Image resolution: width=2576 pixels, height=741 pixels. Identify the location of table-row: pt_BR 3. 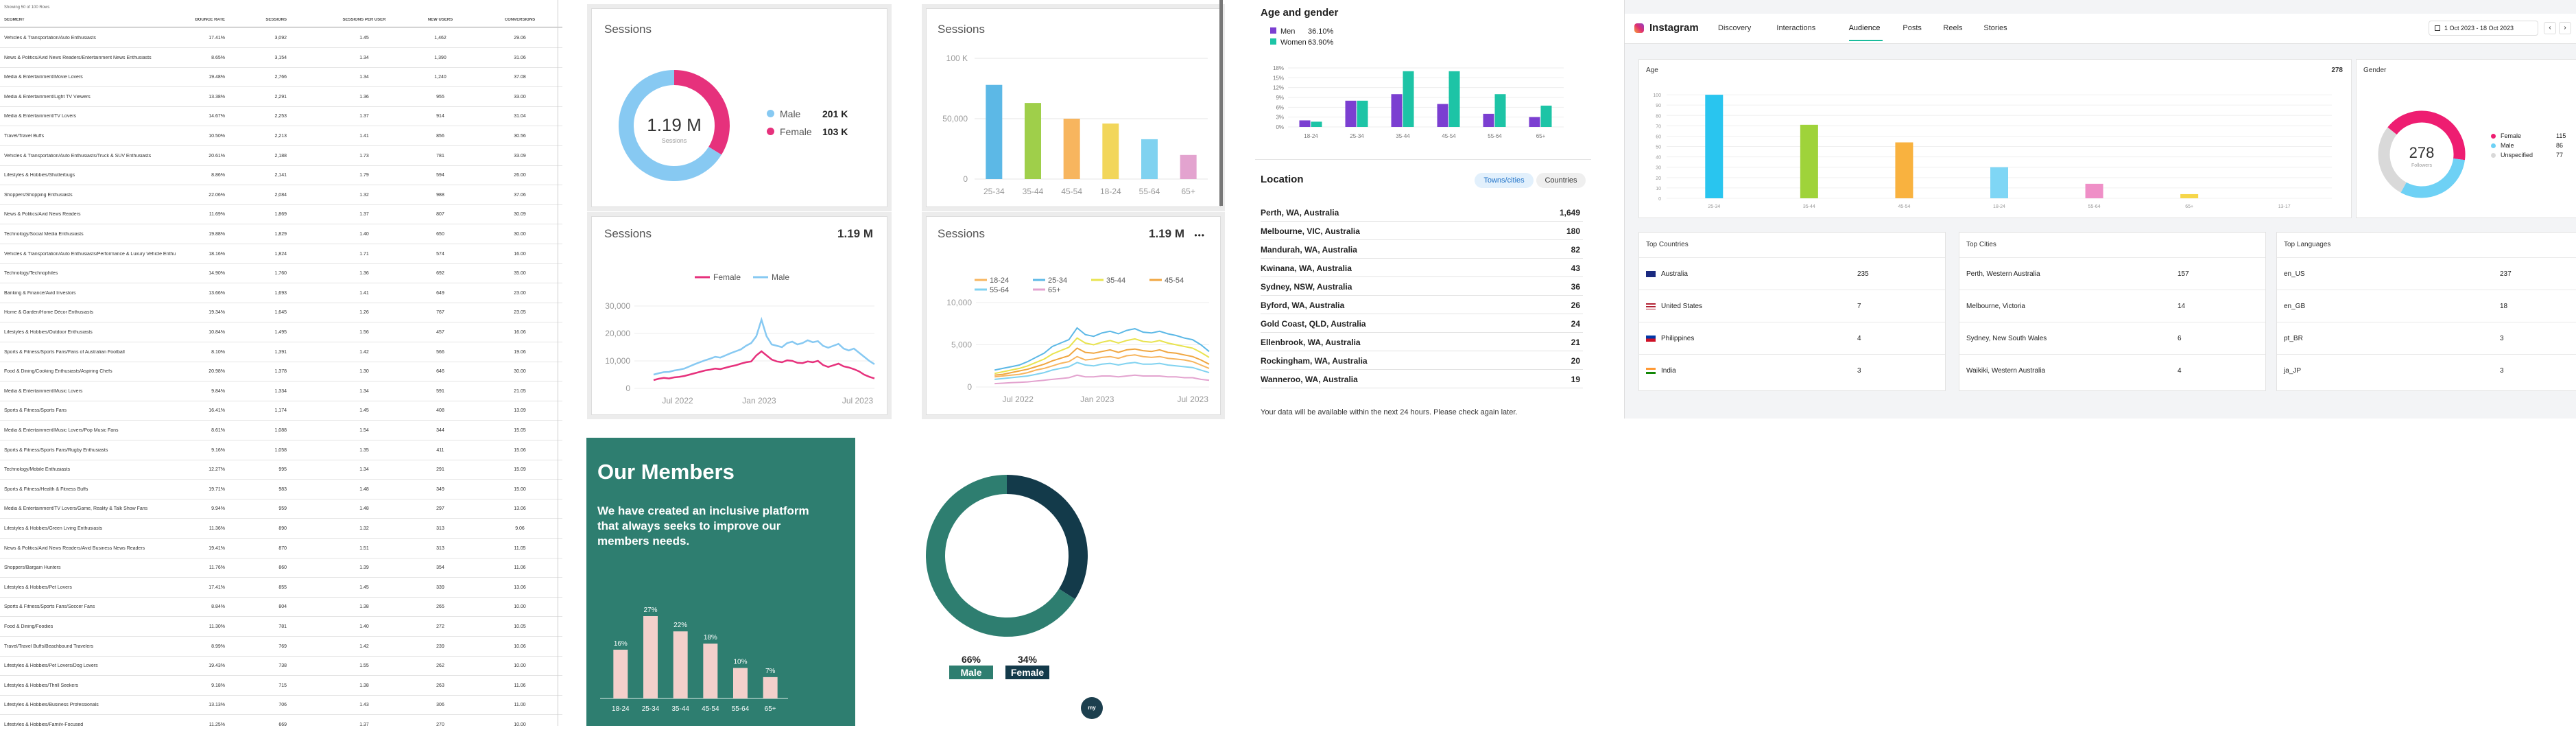
(2426, 338).